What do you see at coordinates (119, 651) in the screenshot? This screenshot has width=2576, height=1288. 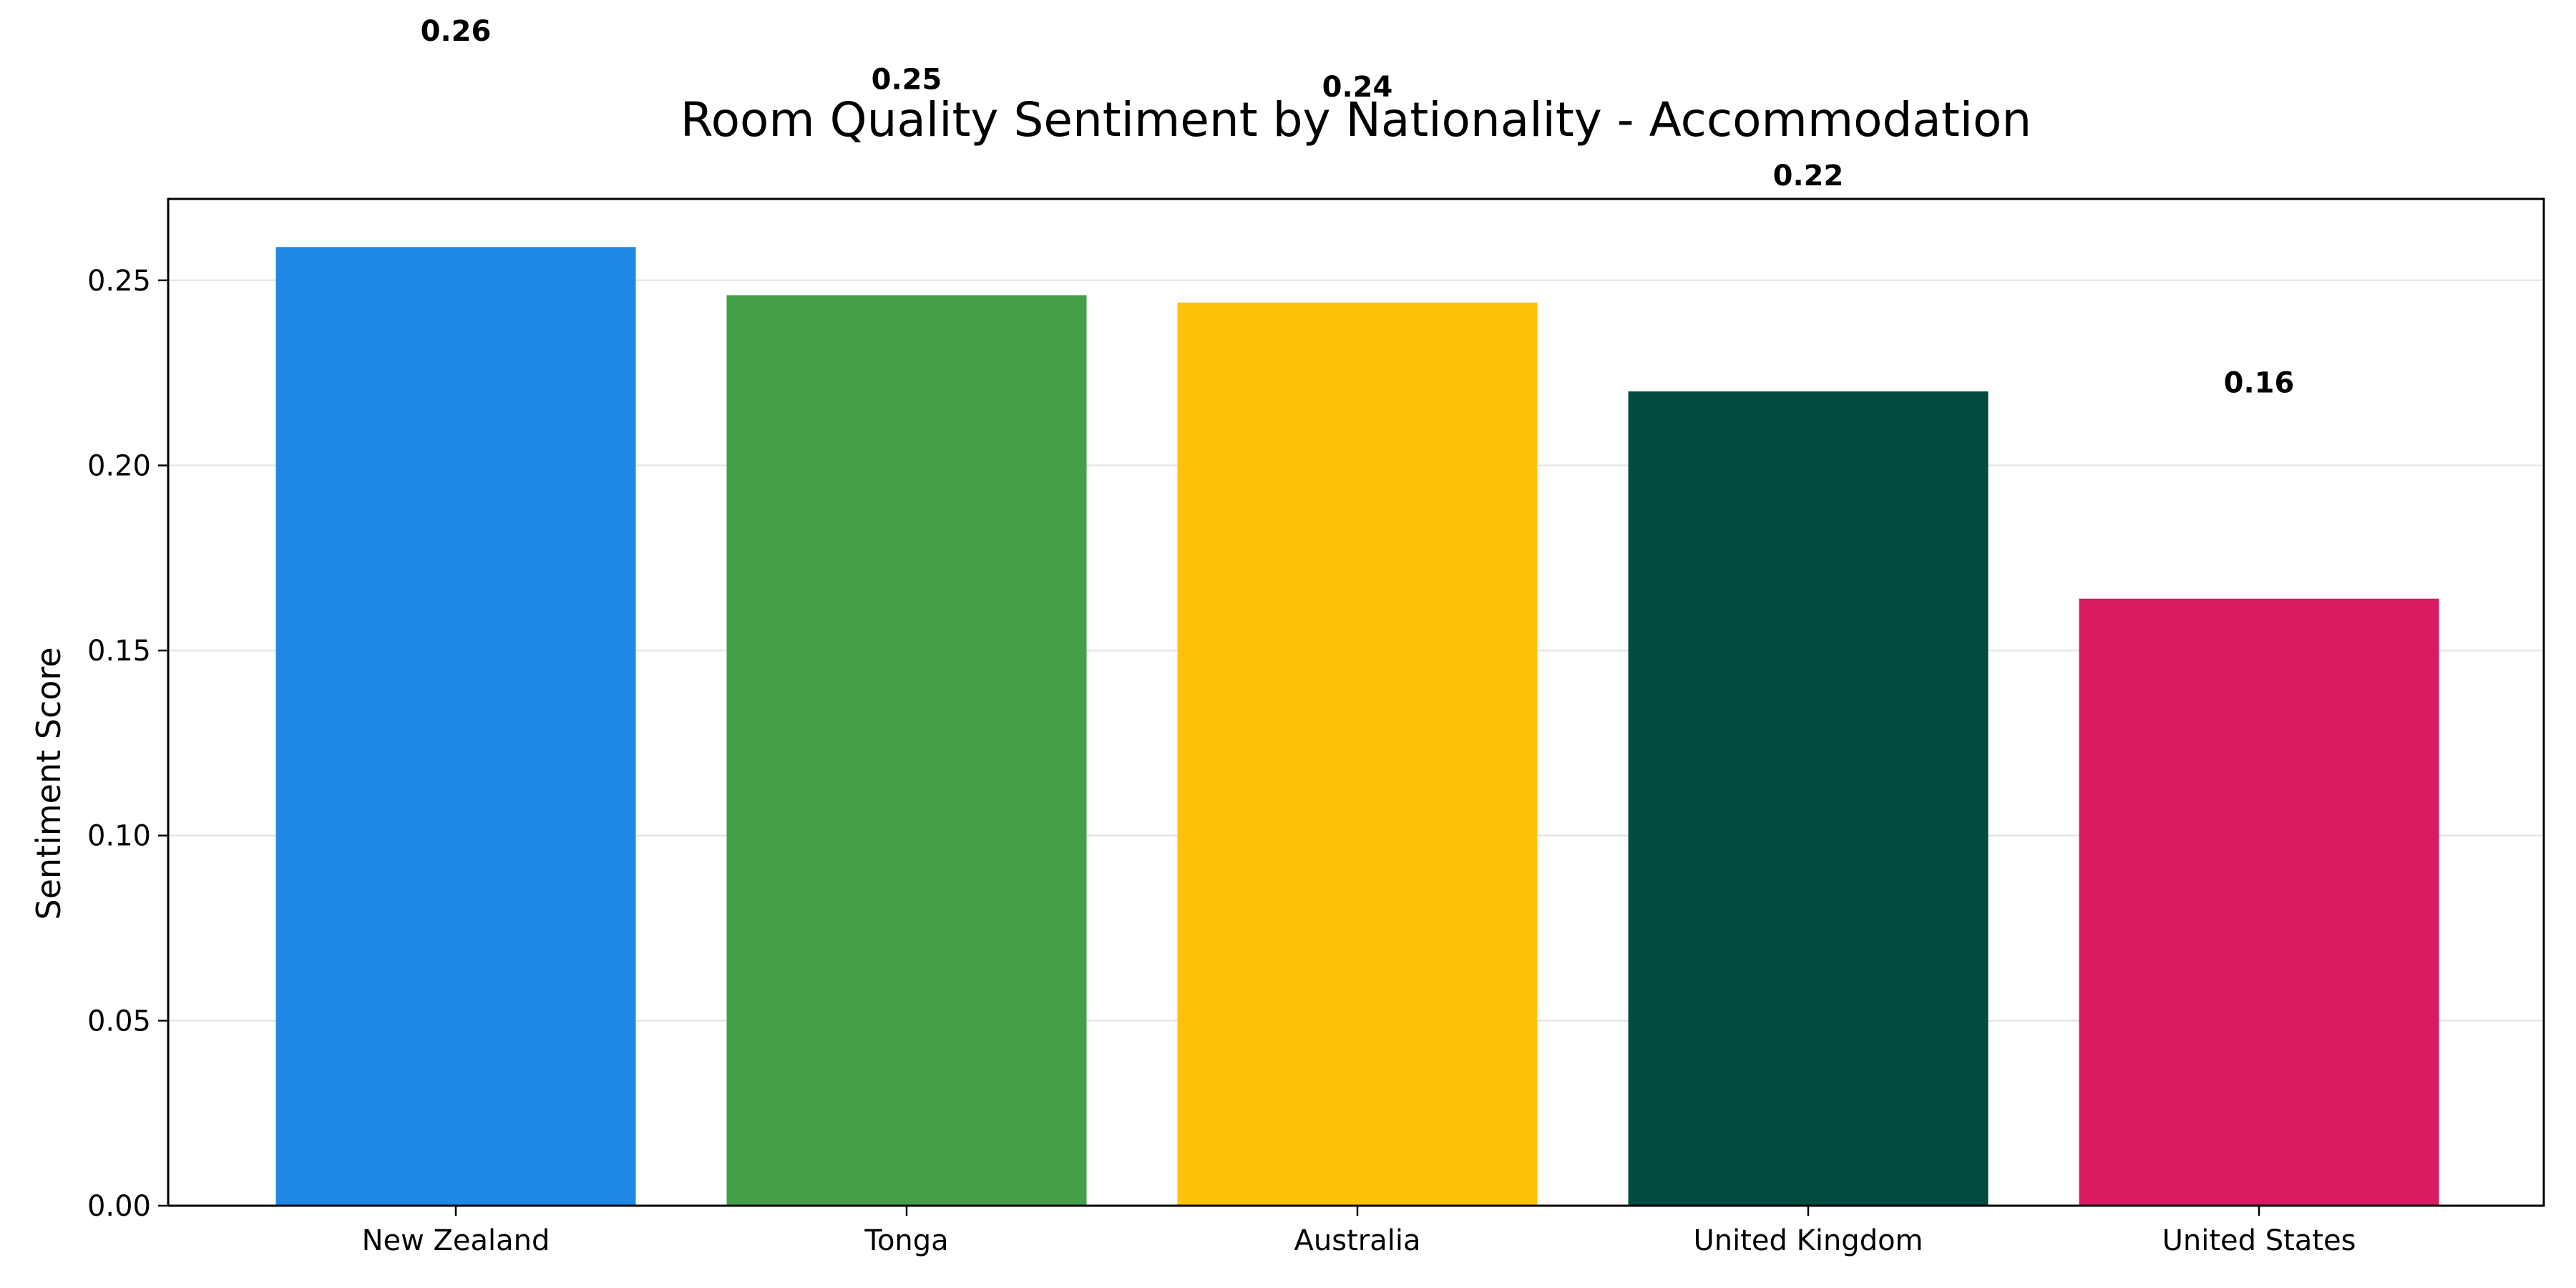 I see `y-tick-label: 0.15` at bounding box center [119, 651].